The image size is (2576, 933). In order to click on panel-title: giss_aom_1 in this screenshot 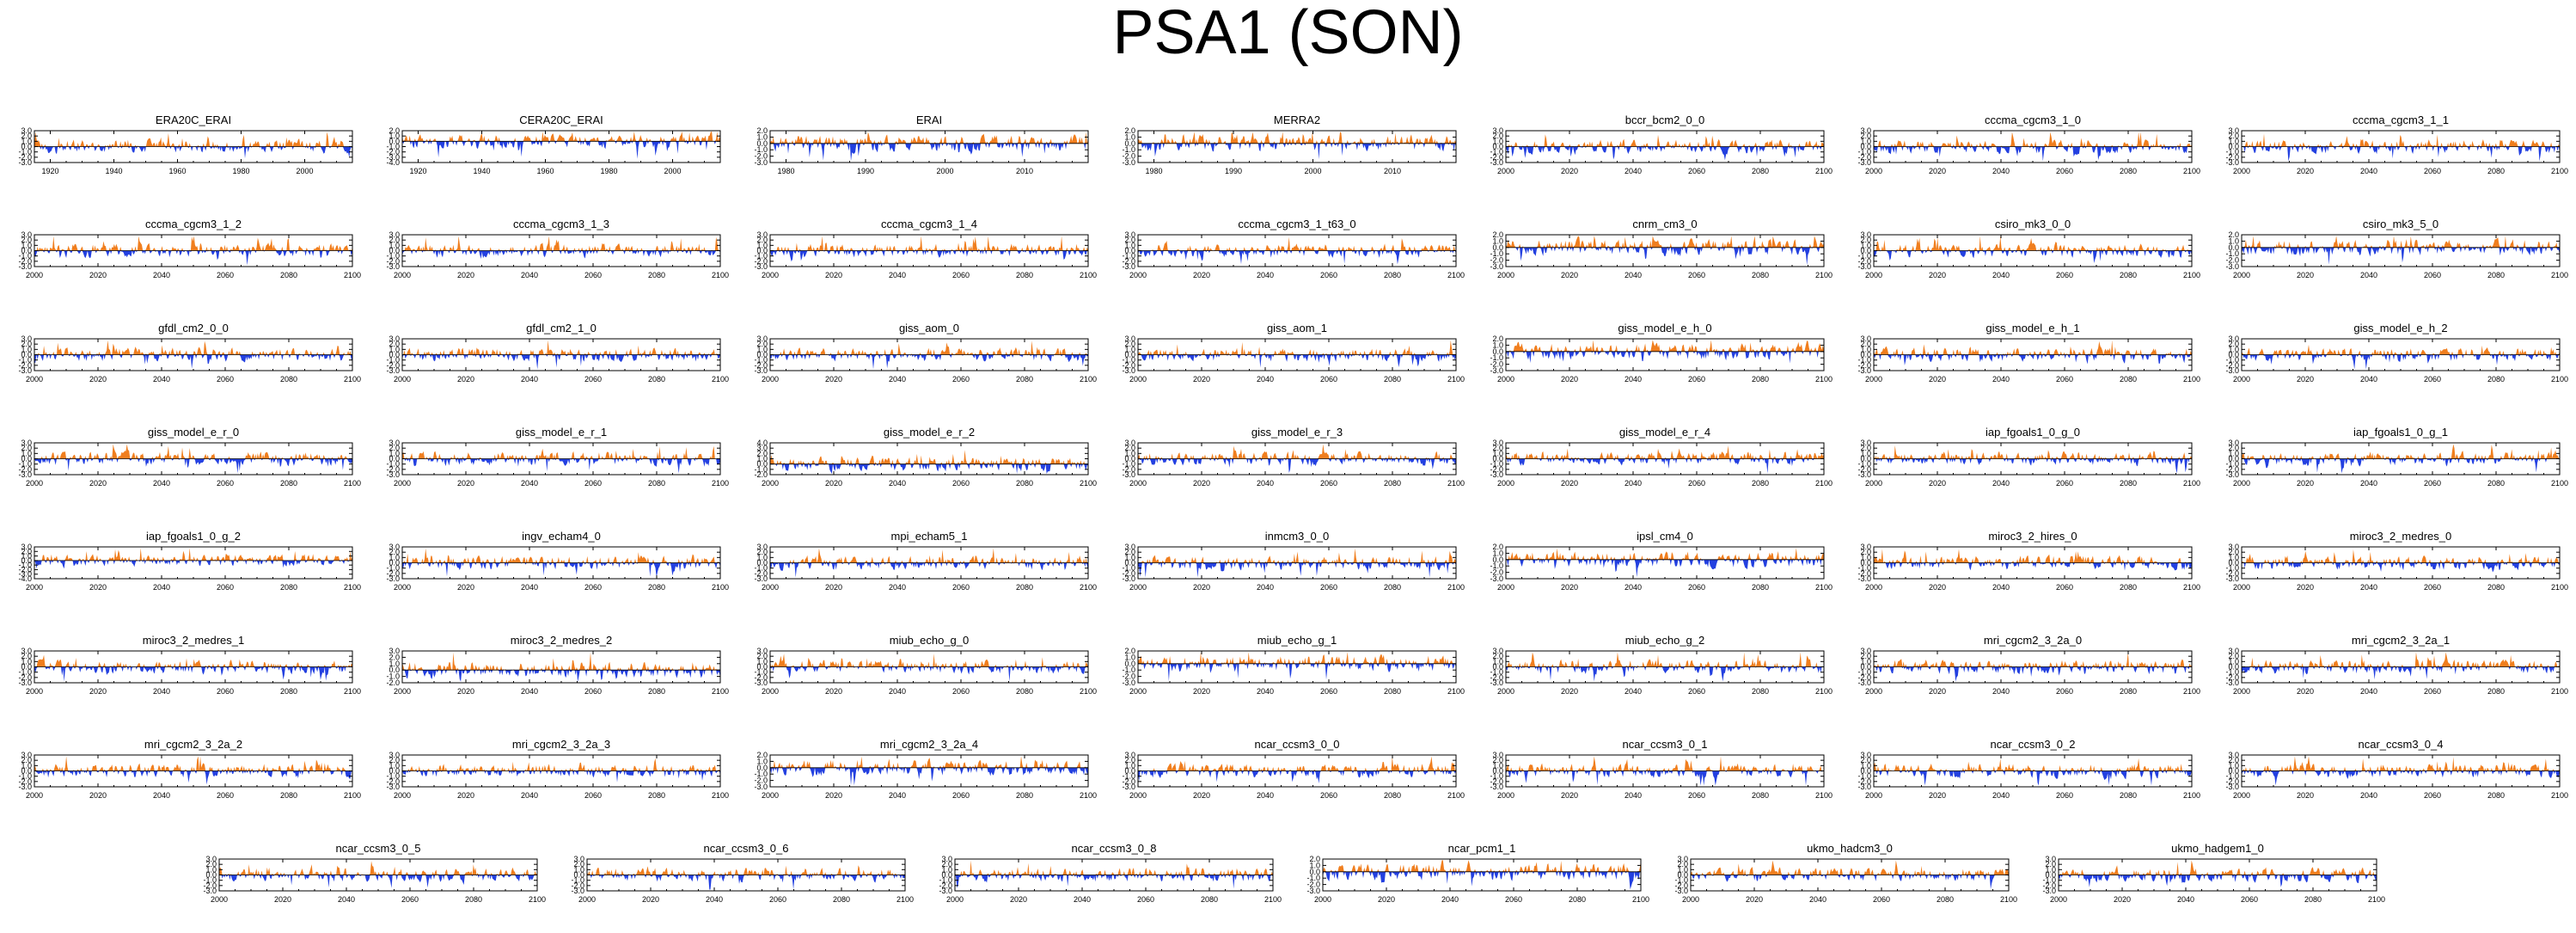, I will do `click(1297, 328)`.